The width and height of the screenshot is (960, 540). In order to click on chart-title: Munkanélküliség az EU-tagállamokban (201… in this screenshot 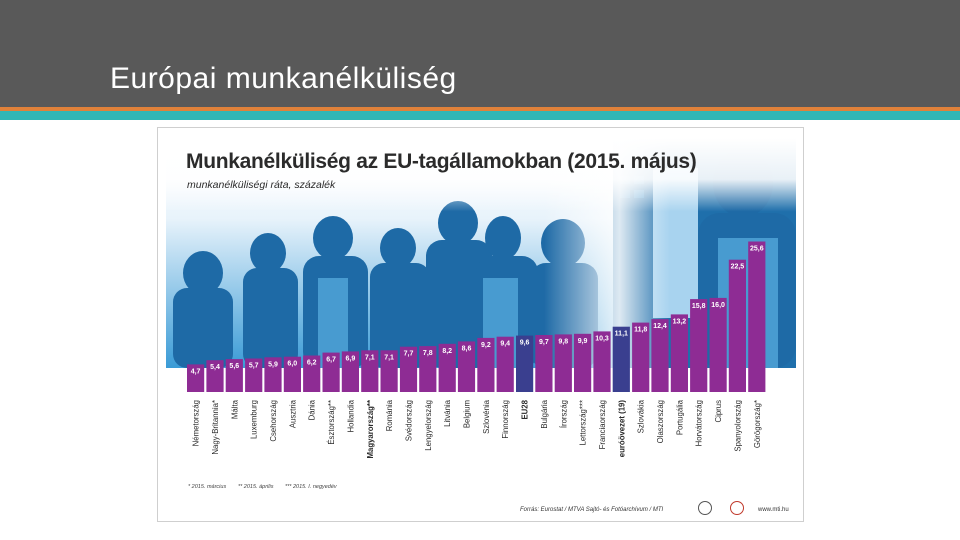, I will do `click(441, 161)`.